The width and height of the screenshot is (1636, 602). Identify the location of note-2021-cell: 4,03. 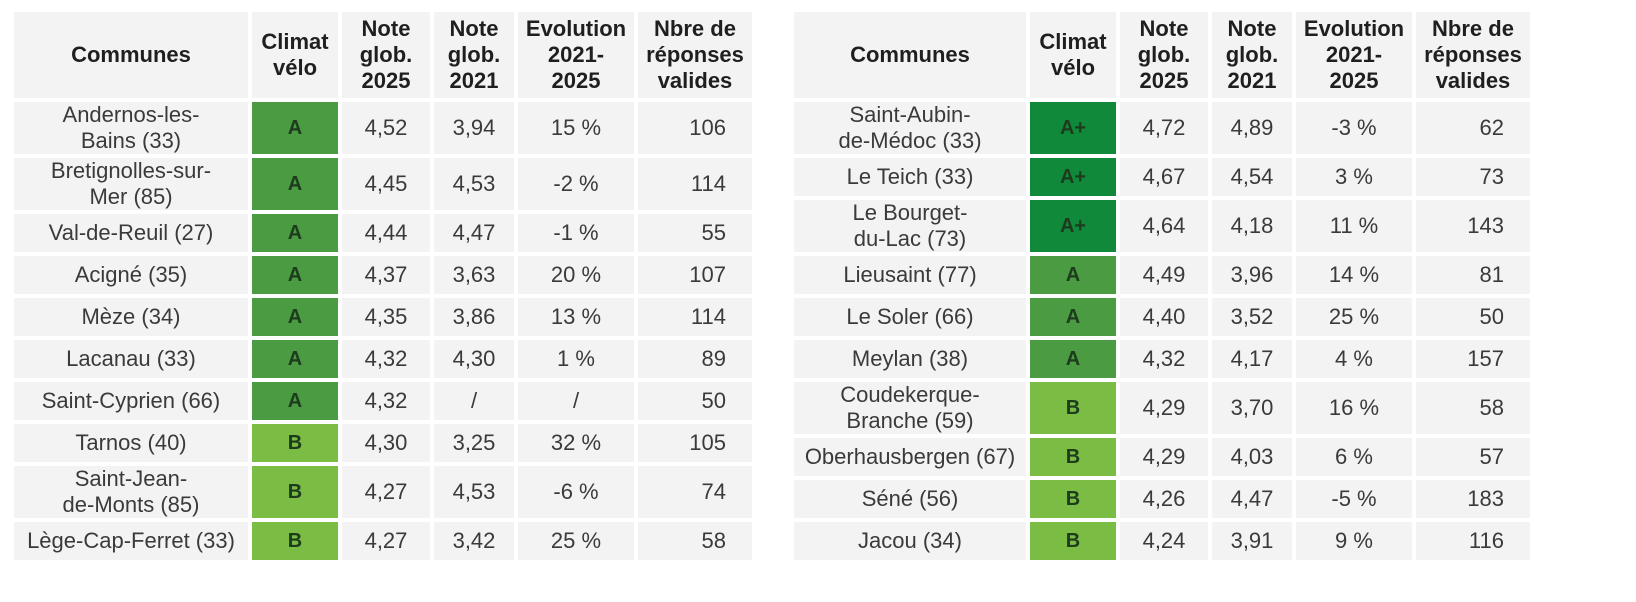
(1252, 457).